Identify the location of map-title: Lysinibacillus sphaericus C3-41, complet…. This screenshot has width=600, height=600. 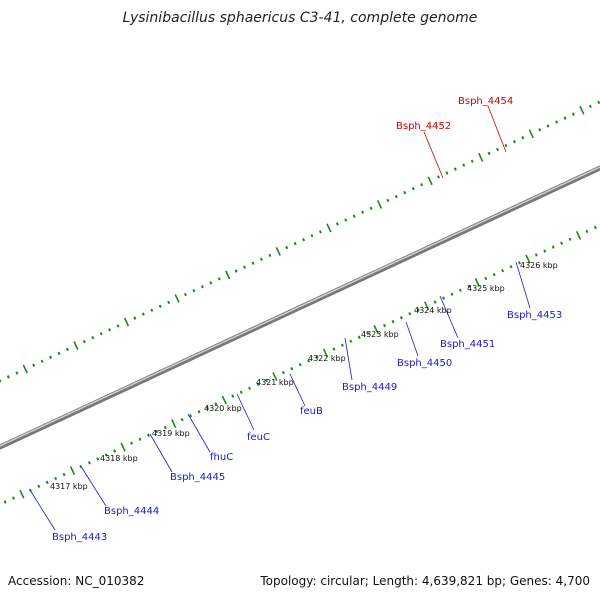
(300, 18).